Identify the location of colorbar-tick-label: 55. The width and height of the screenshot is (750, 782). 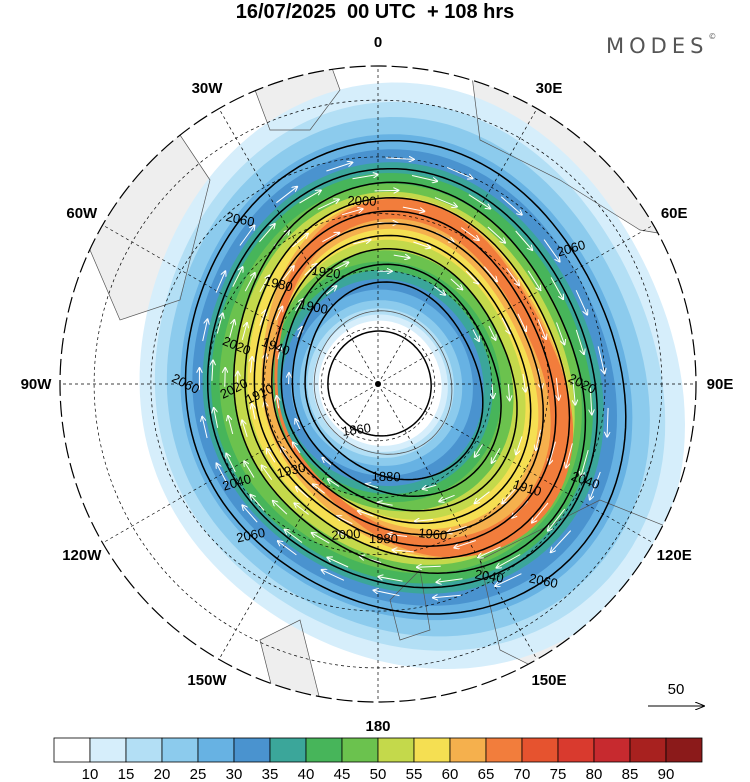
(414, 774).